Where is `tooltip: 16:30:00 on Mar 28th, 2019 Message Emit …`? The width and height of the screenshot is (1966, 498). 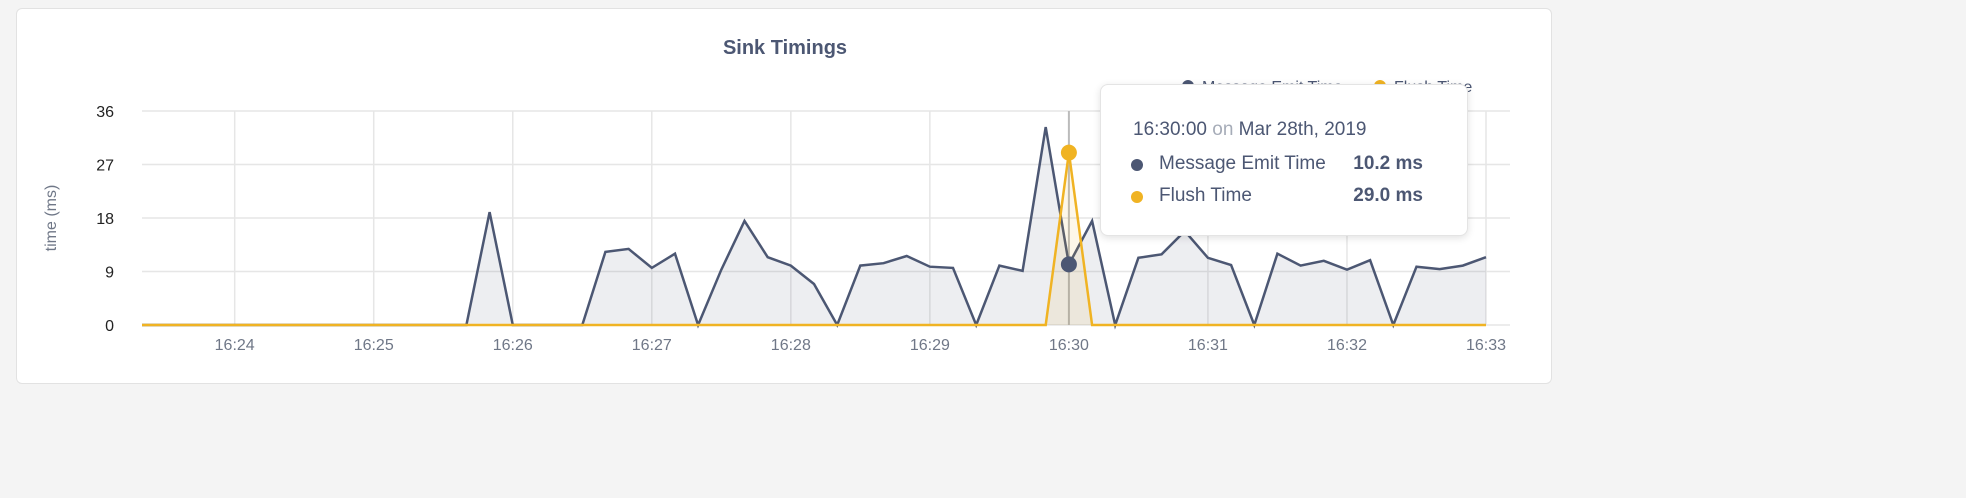
tooltip: 16:30:00 on Mar 28th, 2019 Message Emit … is located at coordinates (1284, 160).